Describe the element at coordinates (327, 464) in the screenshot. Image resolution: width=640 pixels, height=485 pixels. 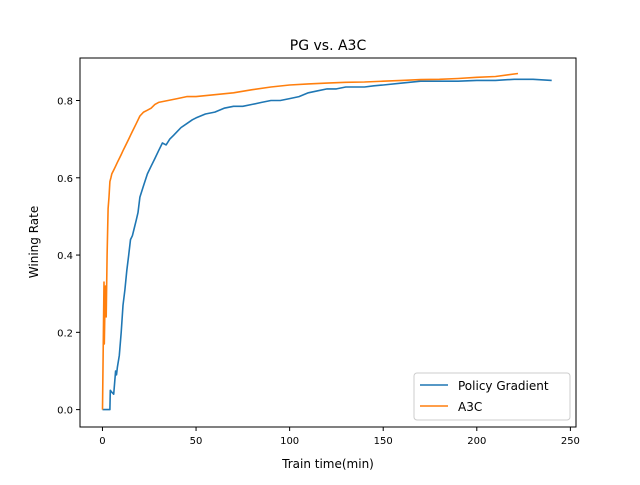
I see `x-axis-label: Train time(min)` at that location.